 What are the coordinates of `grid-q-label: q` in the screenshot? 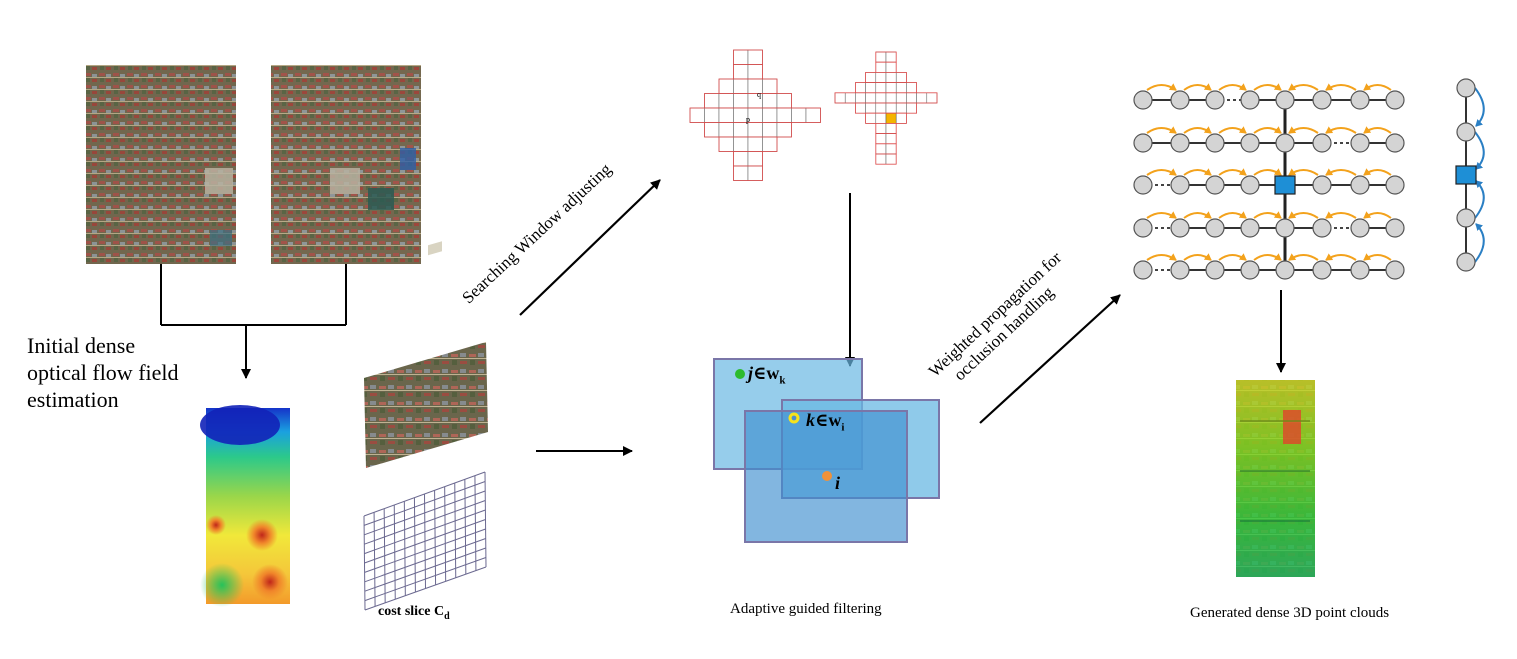 It's located at (759, 94).